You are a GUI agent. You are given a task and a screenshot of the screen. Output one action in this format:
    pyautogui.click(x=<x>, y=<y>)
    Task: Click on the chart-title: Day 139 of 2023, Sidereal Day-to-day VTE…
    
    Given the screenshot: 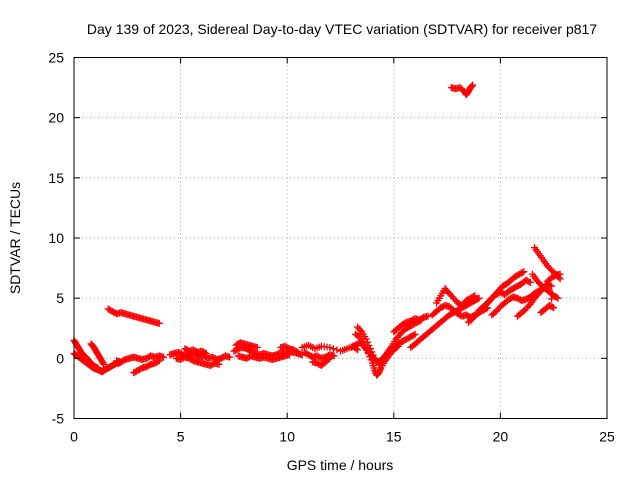 What is the action you would take?
    pyautogui.click(x=342, y=29)
    